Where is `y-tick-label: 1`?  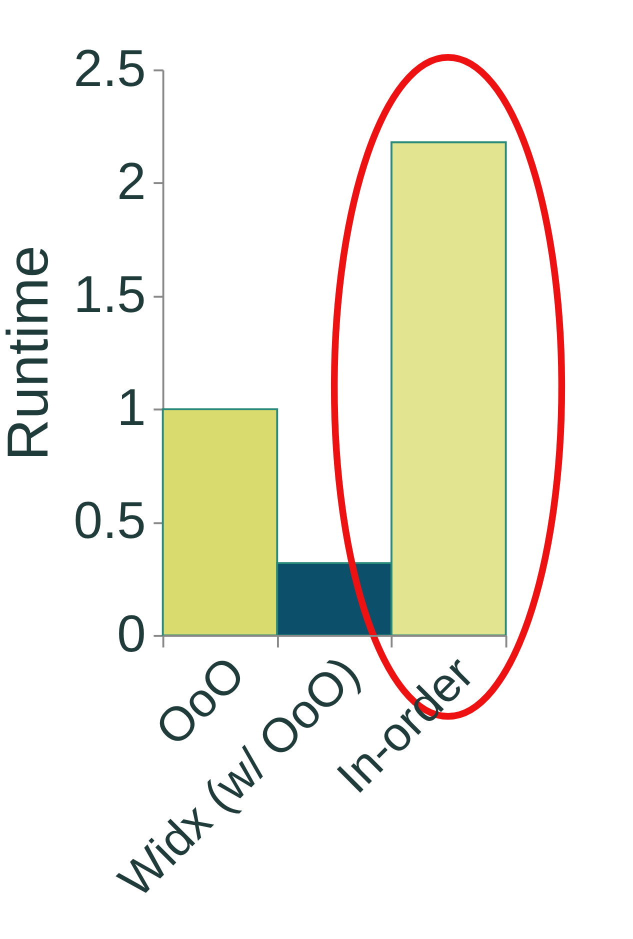 y-tick-label: 1 is located at coordinates (131, 408).